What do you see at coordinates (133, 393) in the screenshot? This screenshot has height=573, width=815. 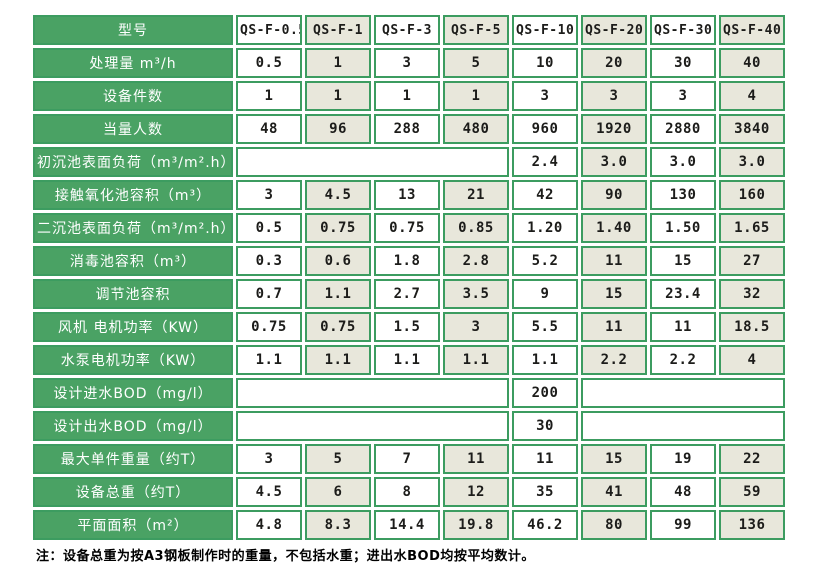 I see `row-label: 设计进水BOD（mg/l）` at bounding box center [133, 393].